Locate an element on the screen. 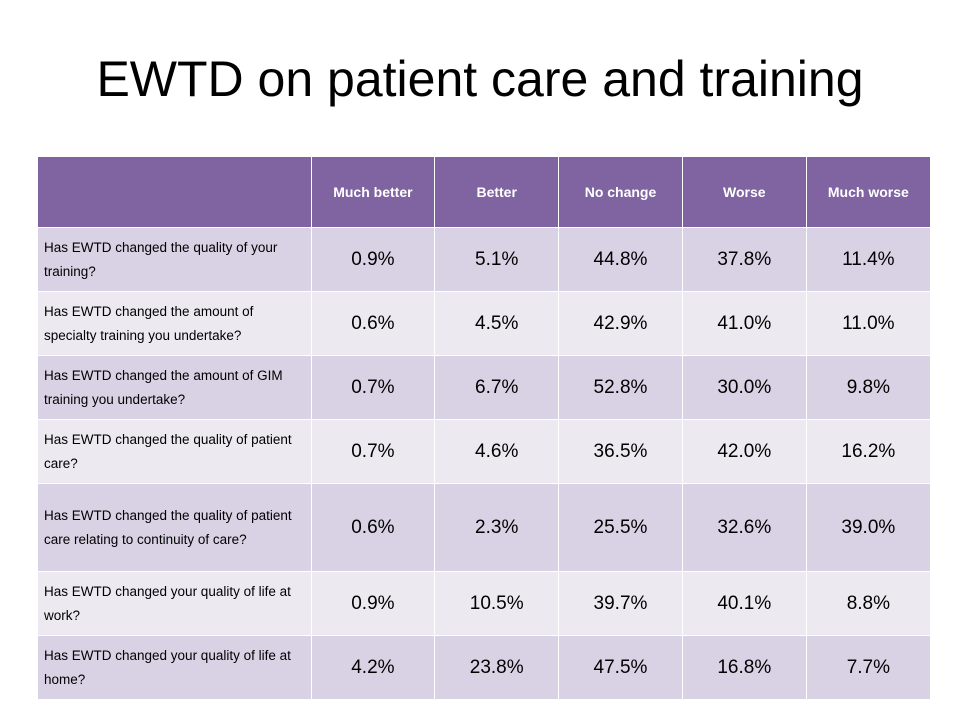  value-cell: 16.2% is located at coordinates (867, 451).